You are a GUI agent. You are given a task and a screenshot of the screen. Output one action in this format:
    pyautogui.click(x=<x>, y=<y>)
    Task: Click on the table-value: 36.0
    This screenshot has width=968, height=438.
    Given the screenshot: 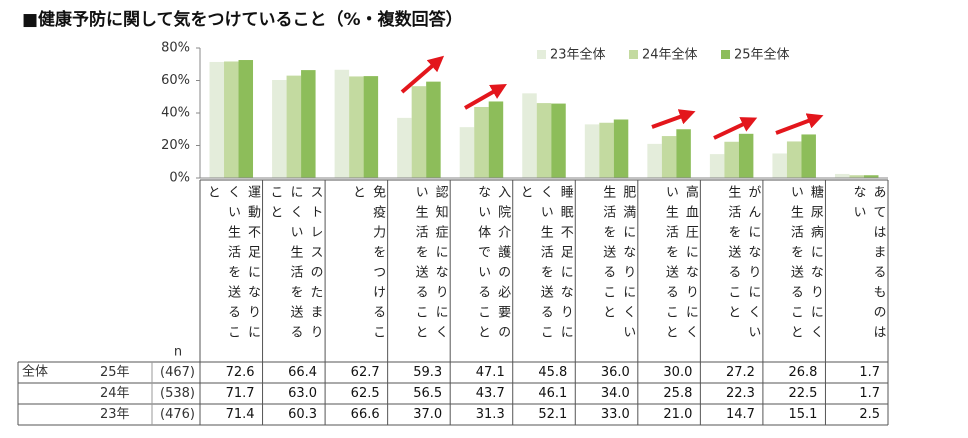 What is the action you would take?
    pyautogui.click(x=615, y=372)
    